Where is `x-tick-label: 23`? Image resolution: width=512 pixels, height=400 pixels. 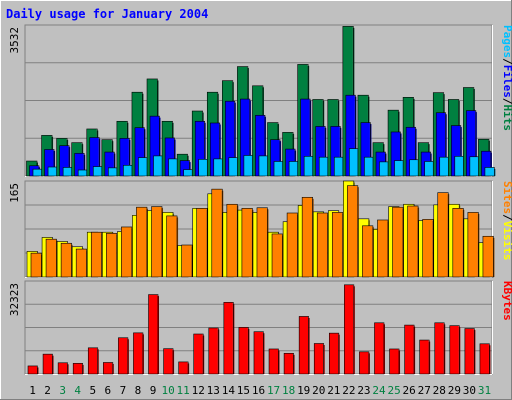
x-tick-label: 23 is located at coordinates (363, 390).